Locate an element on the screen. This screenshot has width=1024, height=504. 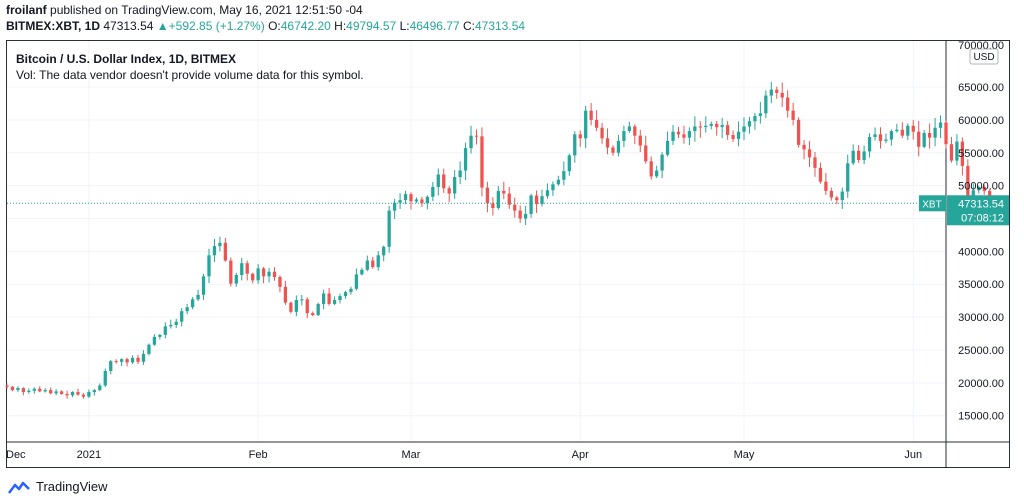
close-label: C: is located at coordinates (468, 26).